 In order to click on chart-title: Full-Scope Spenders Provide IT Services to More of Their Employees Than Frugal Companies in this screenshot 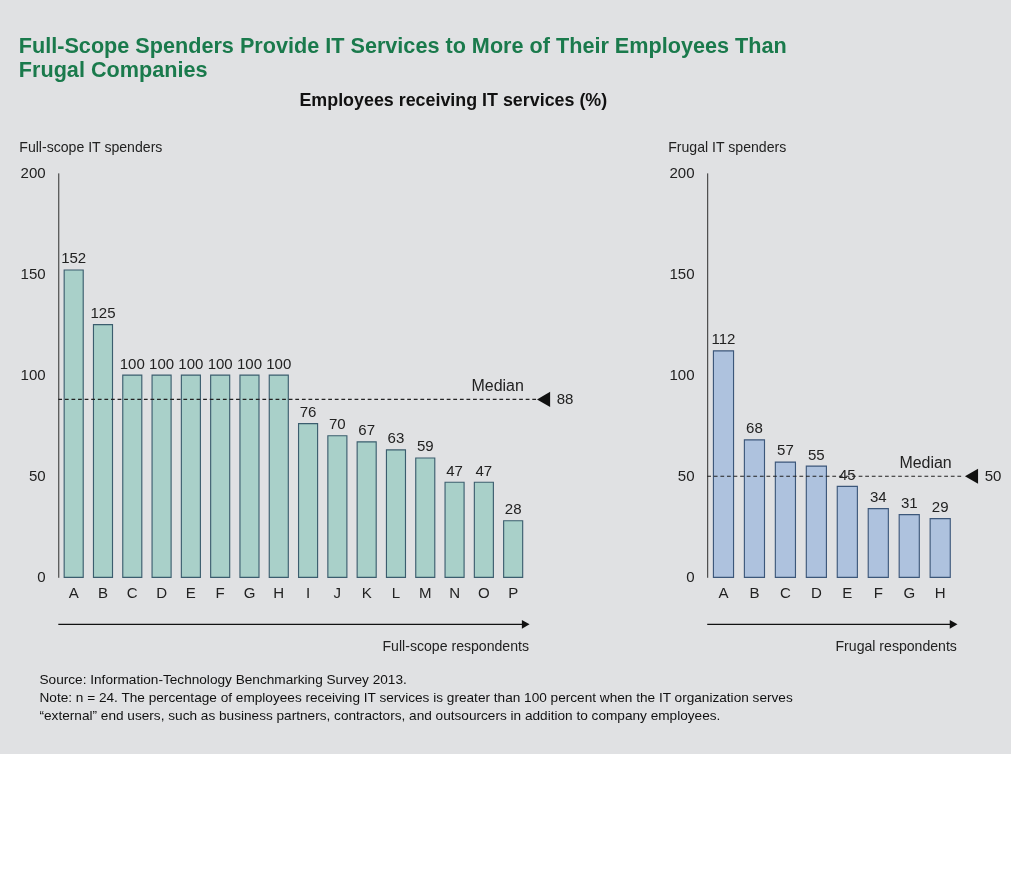, I will do `click(402, 57)`.